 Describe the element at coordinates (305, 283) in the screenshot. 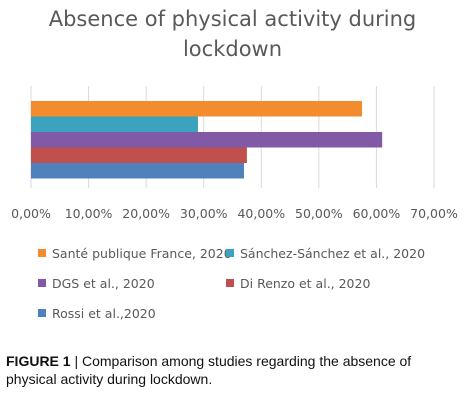

I see `legend-label: Di Renzo et al., 2020` at that location.